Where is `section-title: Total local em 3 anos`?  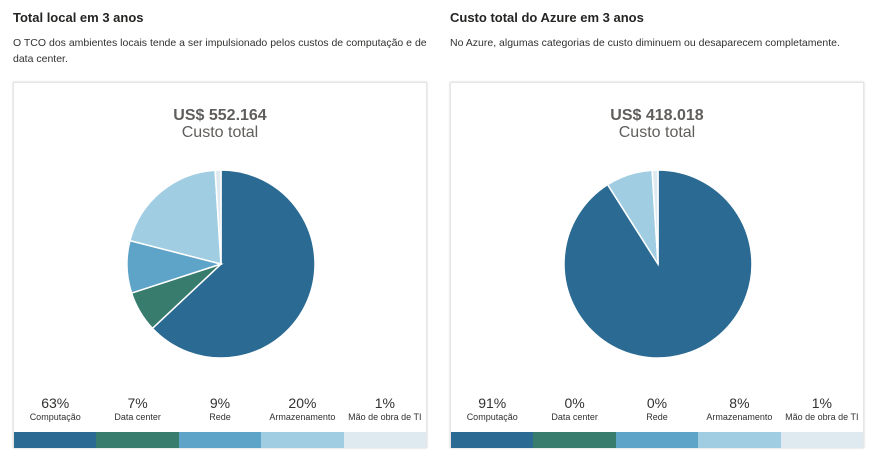
section-title: Total local em 3 anos is located at coordinates (78, 17).